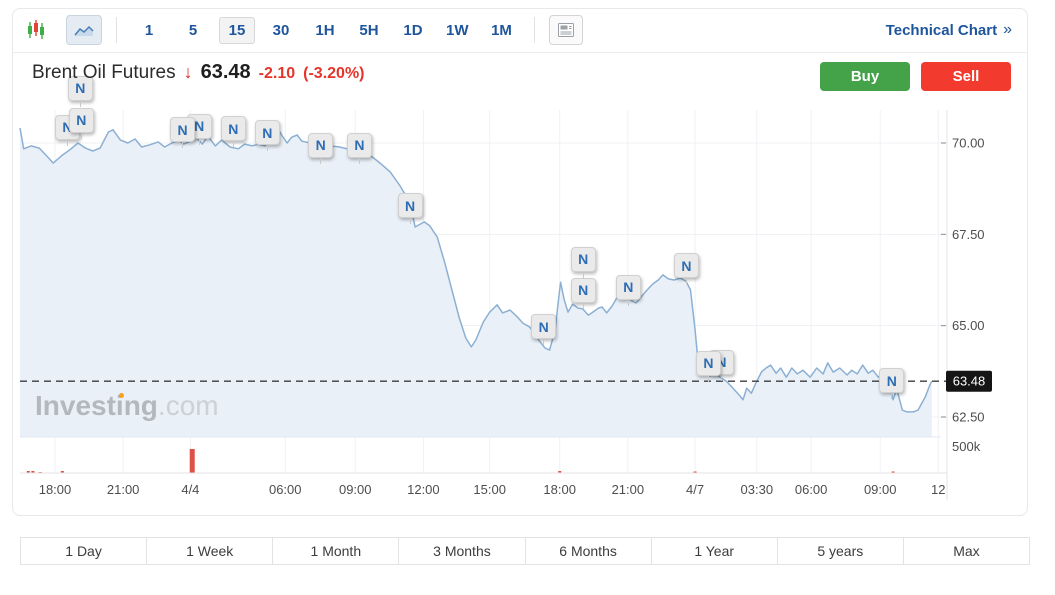 This screenshot has height=595, width=1055. I want to click on watermark-suffix: .com, so click(188, 405).